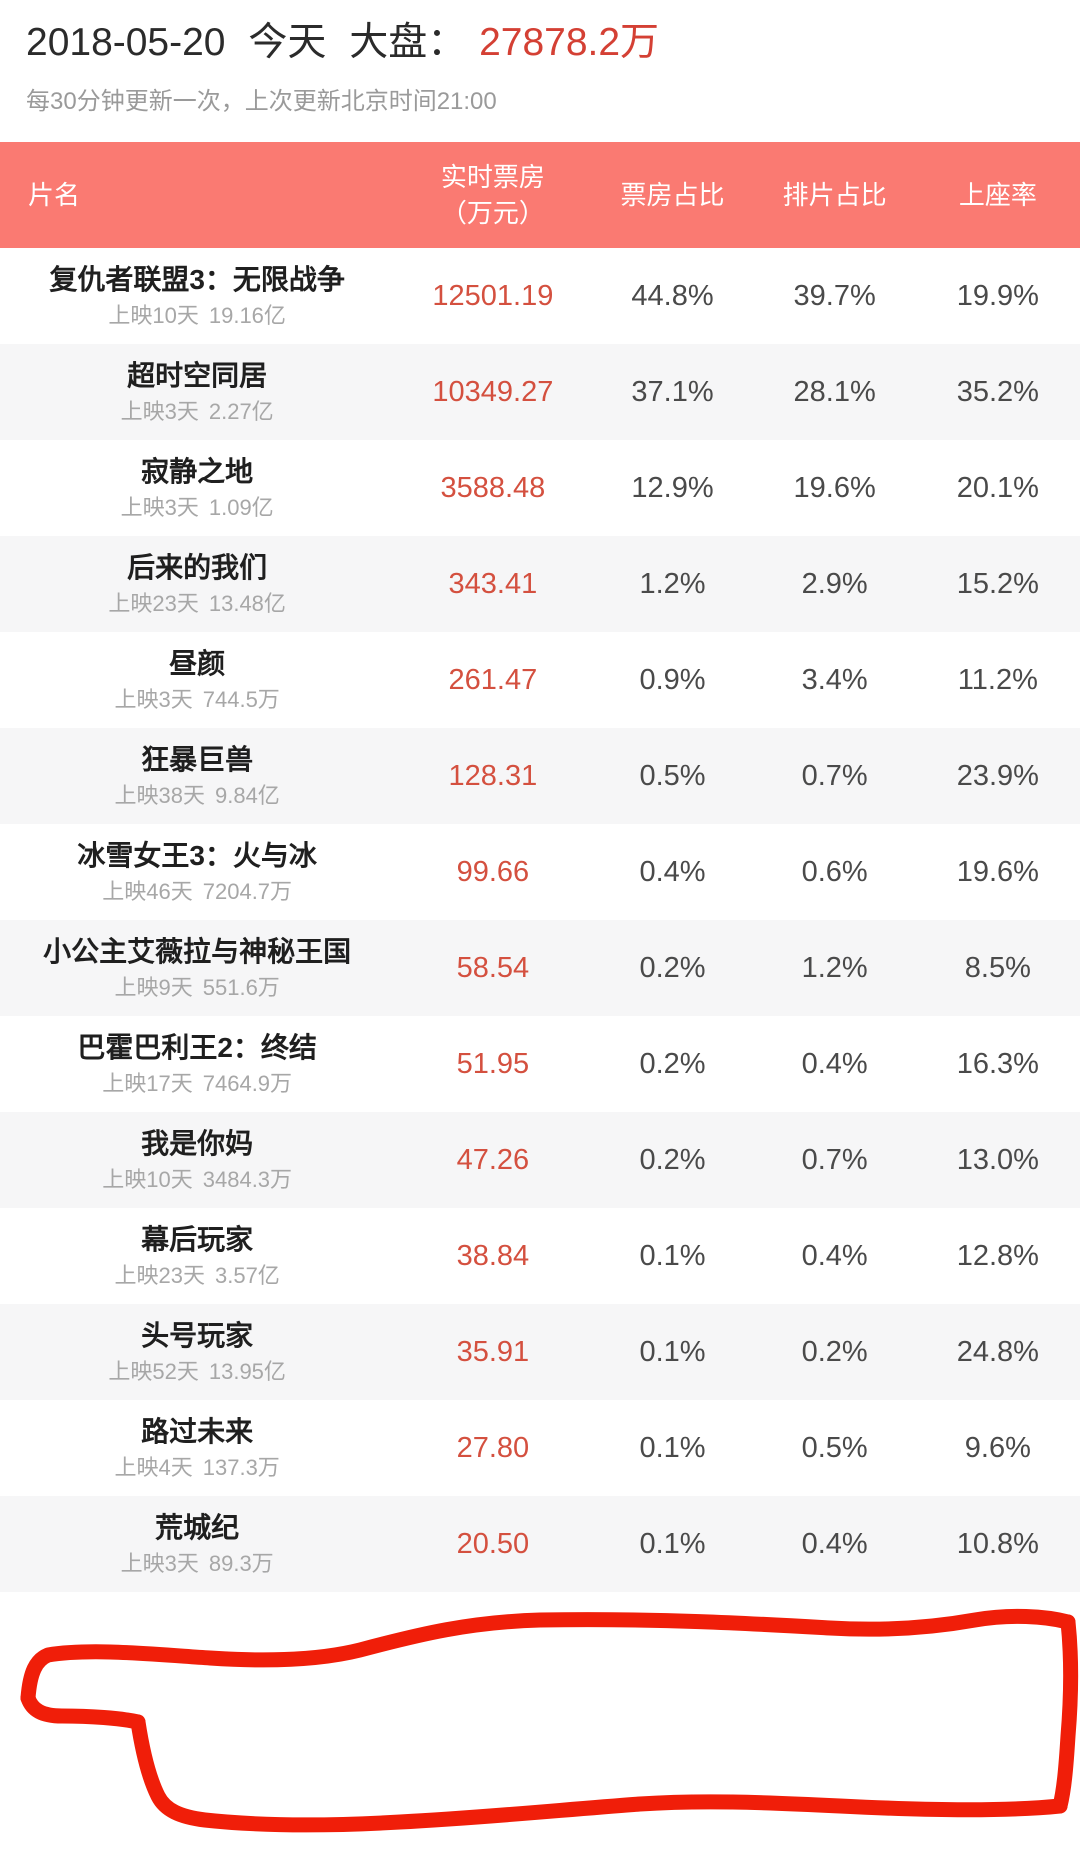  What do you see at coordinates (672, 871) in the screenshot?
I see `cell-boxoffice-pct: 0.4%` at bounding box center [672, 871].